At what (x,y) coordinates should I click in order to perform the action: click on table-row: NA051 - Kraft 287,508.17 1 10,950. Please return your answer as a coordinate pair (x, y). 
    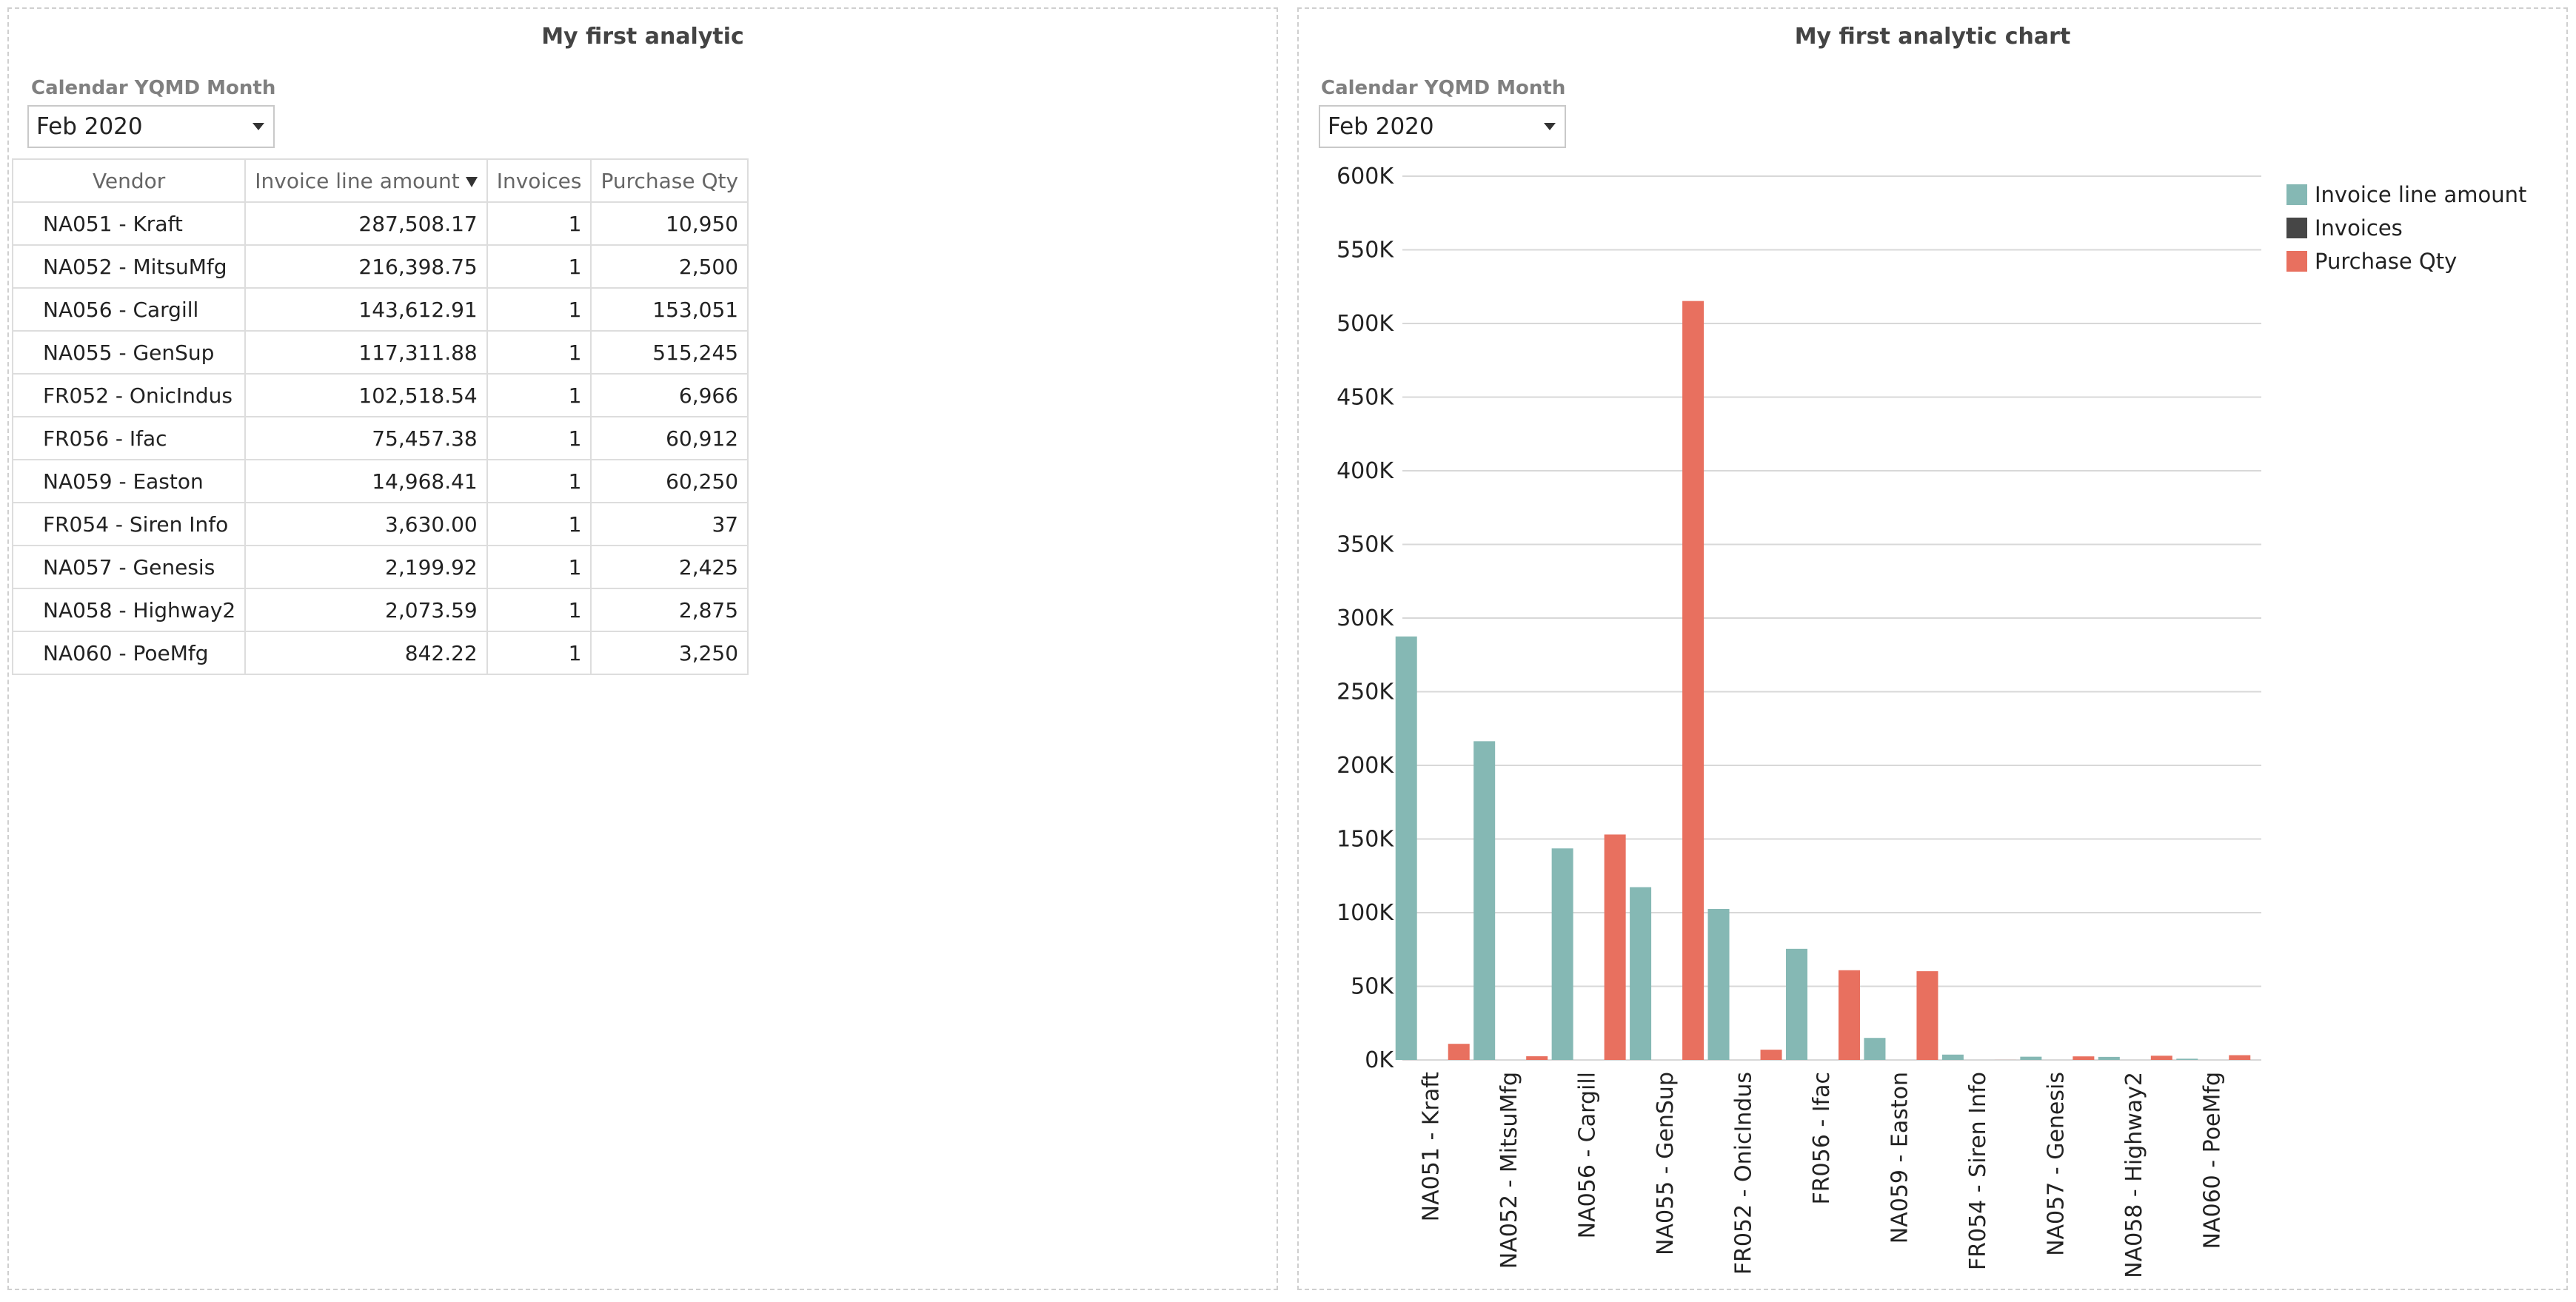
    Looking at the image, I should click on (380, 223).